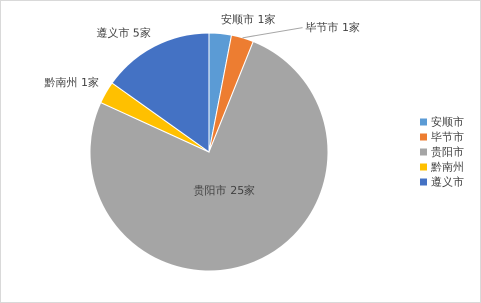 Image resolution: width=481 pixels, height=303 pixels. I want to click on category-label: 贵阳市 25家, so click(225, 191).